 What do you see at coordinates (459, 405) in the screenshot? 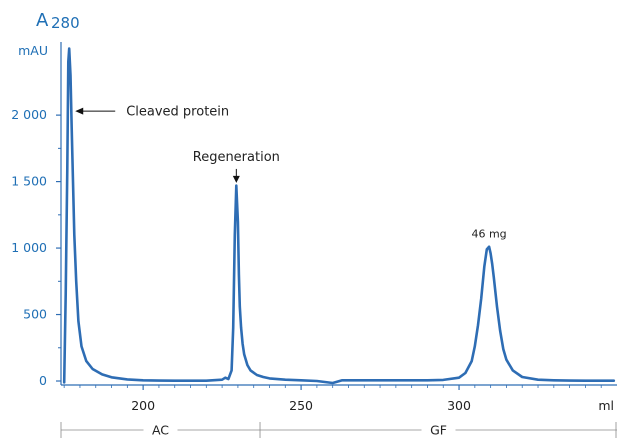
I see `x-tick-label: 300` at bounding box center [459, 405].